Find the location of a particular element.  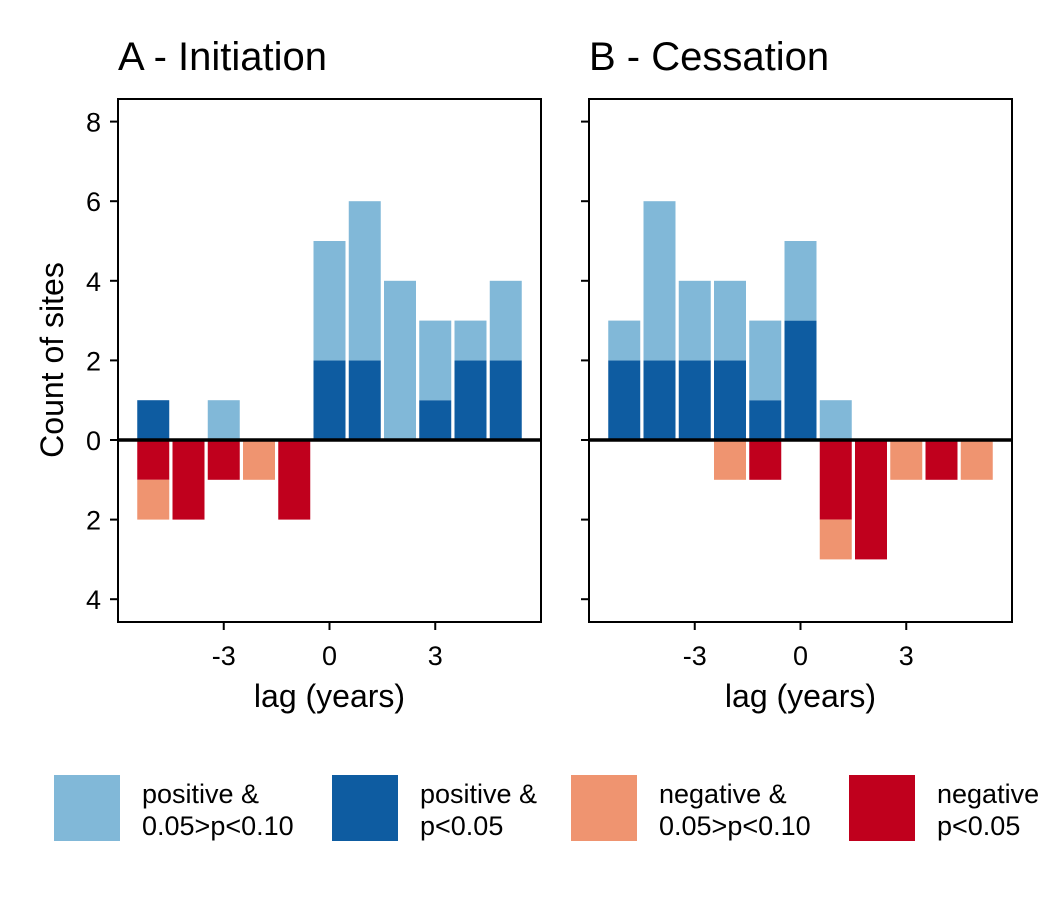

legend-label: negative & is located at coordinates (723, 794).